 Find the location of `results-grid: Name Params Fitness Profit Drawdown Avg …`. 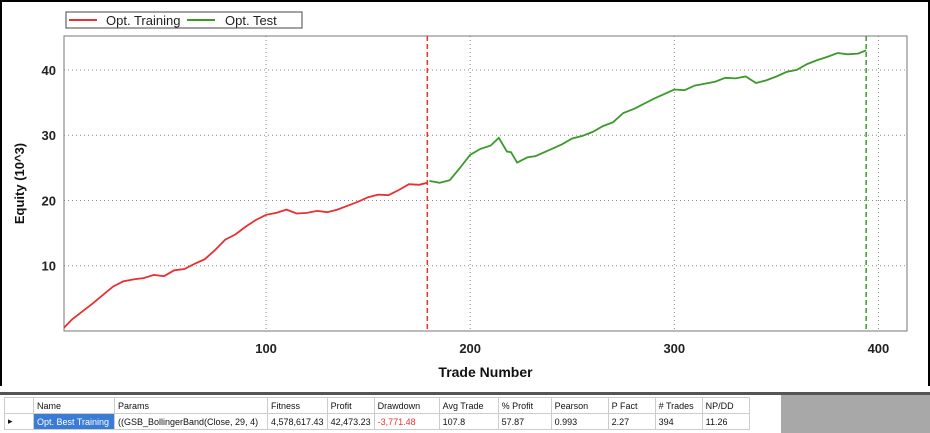

results-grid: Name Params Fitness Profit Drawdown Avg … is located at coordinates (465, 412).